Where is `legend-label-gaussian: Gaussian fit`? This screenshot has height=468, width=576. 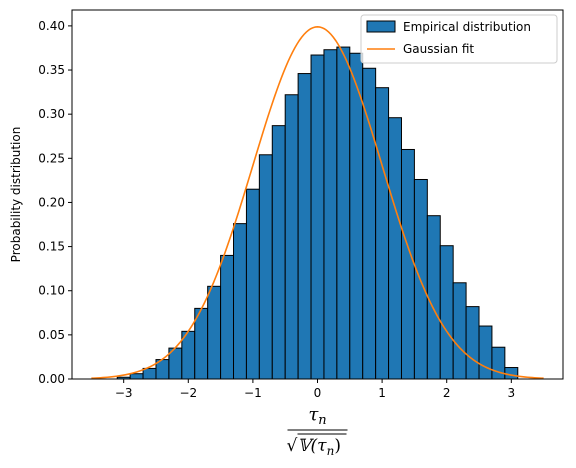 legend-label-gaussian: Gaussian fit is located at coordinates (438, 49).